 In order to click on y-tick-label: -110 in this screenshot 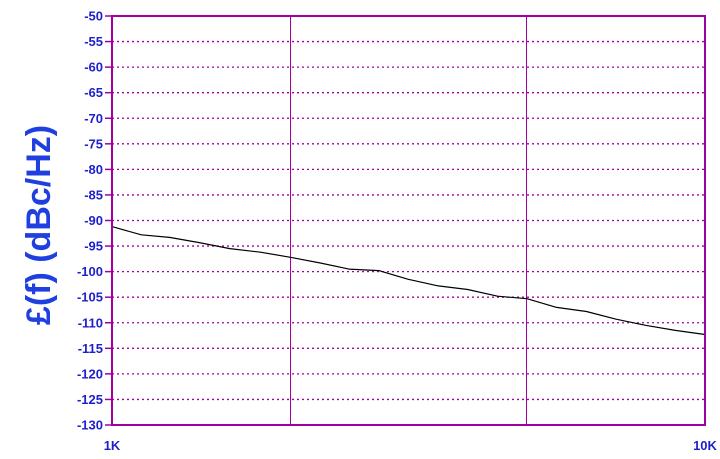, I will do `click(90, 322)`.